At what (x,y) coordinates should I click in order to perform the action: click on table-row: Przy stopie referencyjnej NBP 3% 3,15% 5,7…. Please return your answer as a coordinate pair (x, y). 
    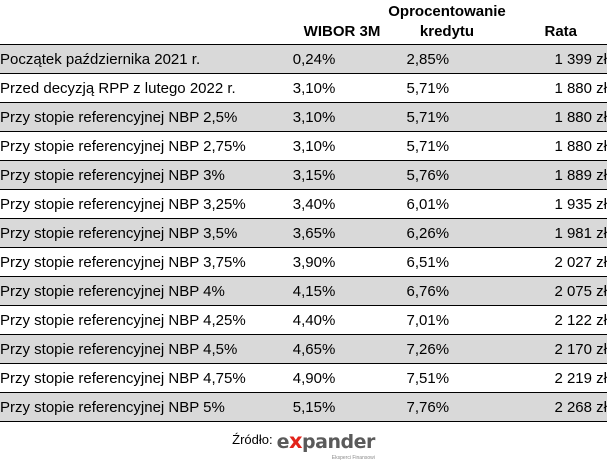
    Looking at the image, I should click on (303, 175).